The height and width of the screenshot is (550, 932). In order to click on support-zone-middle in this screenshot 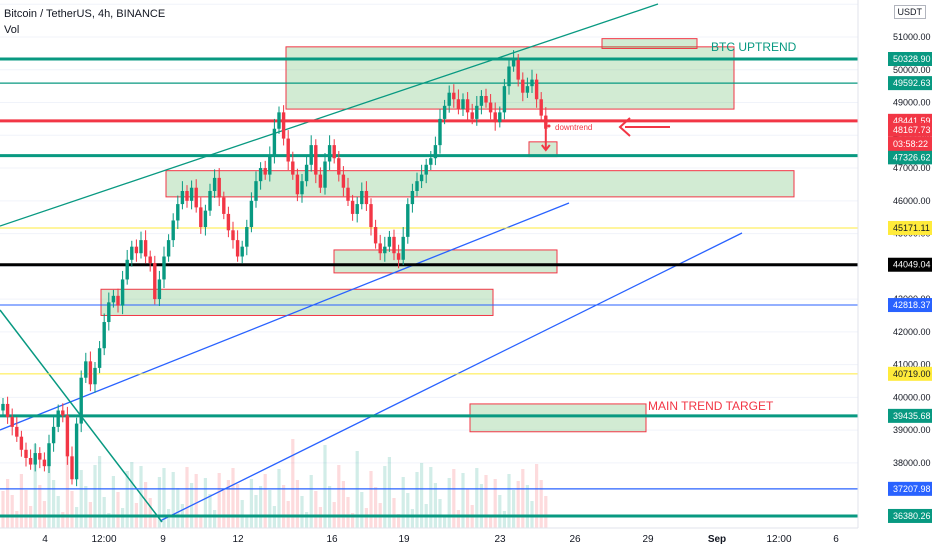, I will do `click(445, 261)`.